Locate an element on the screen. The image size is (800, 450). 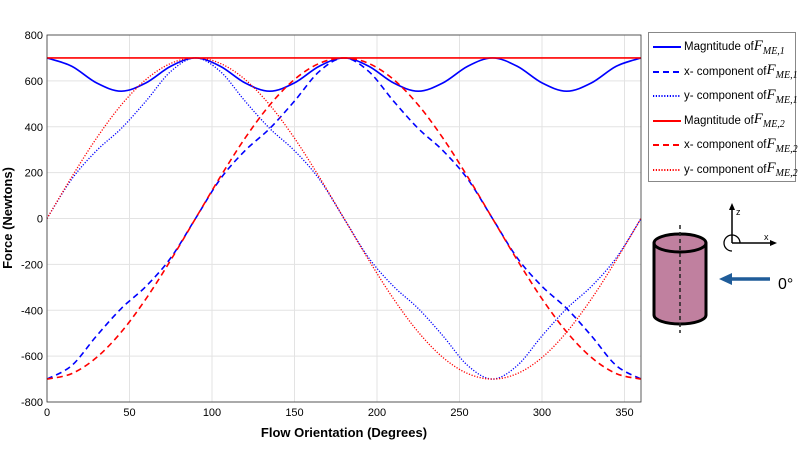
legend-item: Magntitude of FME,2 is located at coordinates (722, 121).